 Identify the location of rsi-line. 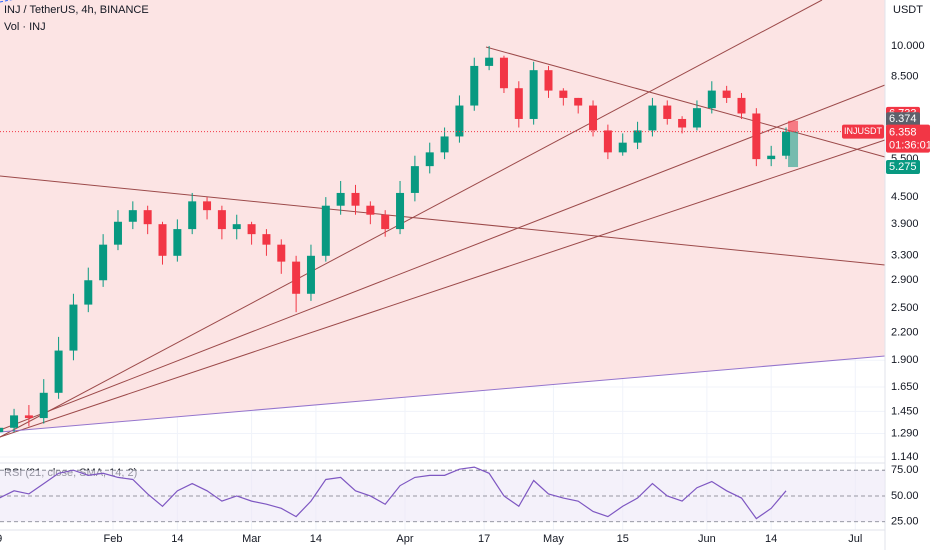
(393, 493).